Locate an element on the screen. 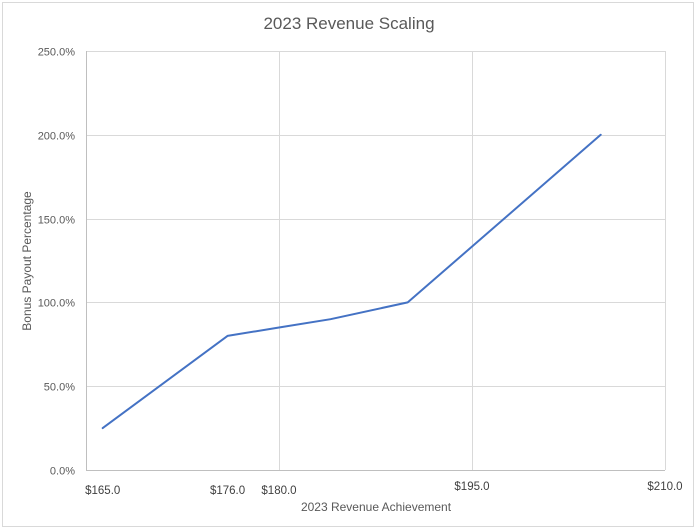 The image size is (698, 532). chart-title: 2023 Revenue Scaling is located at coordinates (348, 23).